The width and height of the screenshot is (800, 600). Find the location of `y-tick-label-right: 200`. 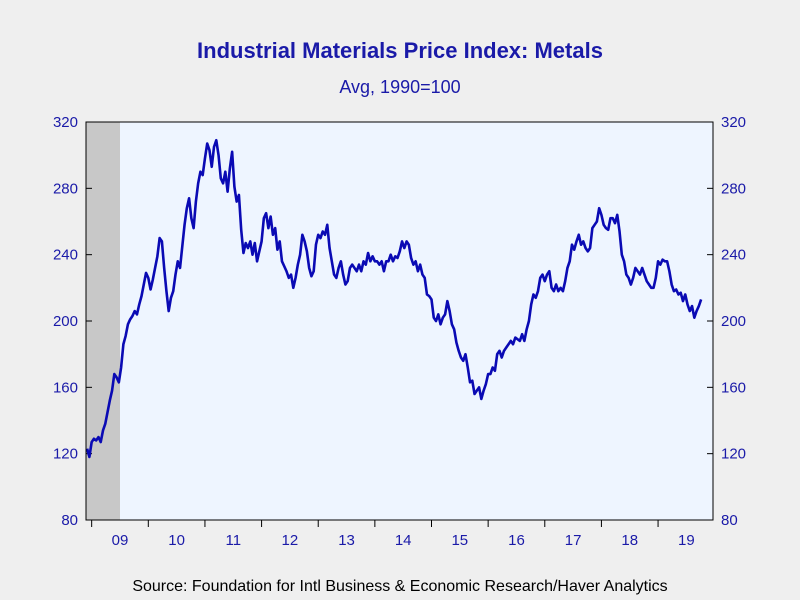

y-tick-label-right: 200 is located at coordinates (733, 321).